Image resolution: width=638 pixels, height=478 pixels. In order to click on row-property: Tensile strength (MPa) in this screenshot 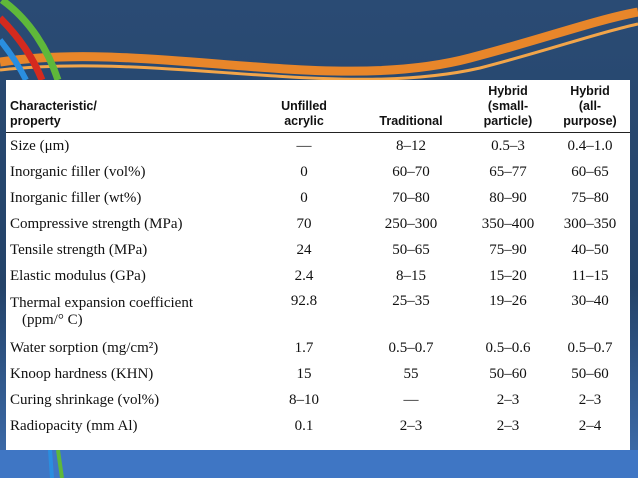, I will do `click(79, 249)`.